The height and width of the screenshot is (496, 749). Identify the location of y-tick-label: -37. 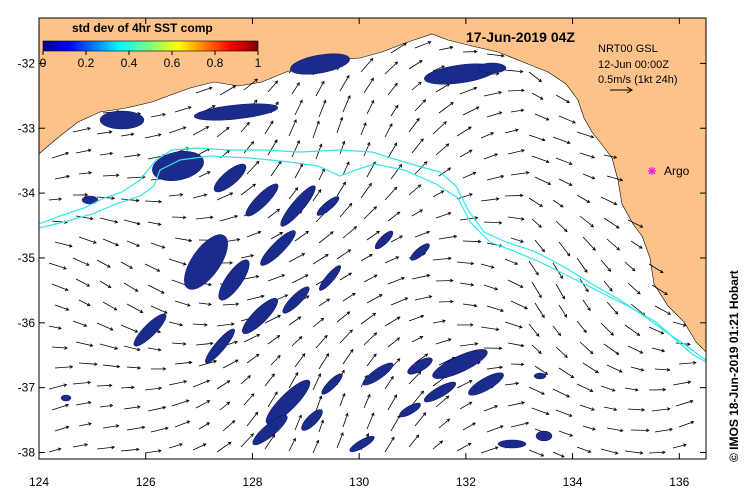
(27, 388).